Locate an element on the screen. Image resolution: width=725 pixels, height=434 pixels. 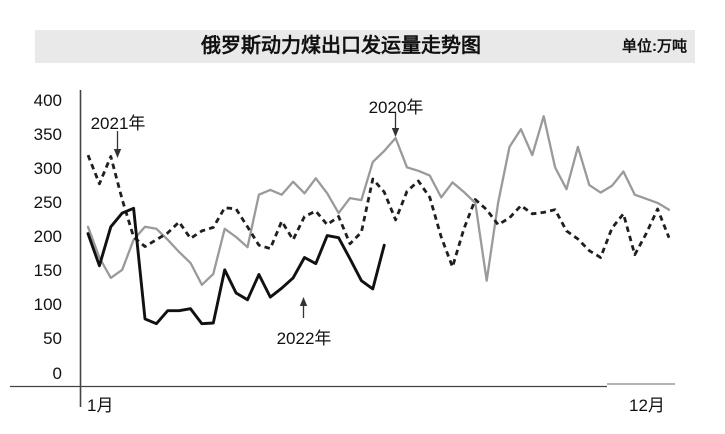
series-line-2022年 is located at coordinates (236, 266).